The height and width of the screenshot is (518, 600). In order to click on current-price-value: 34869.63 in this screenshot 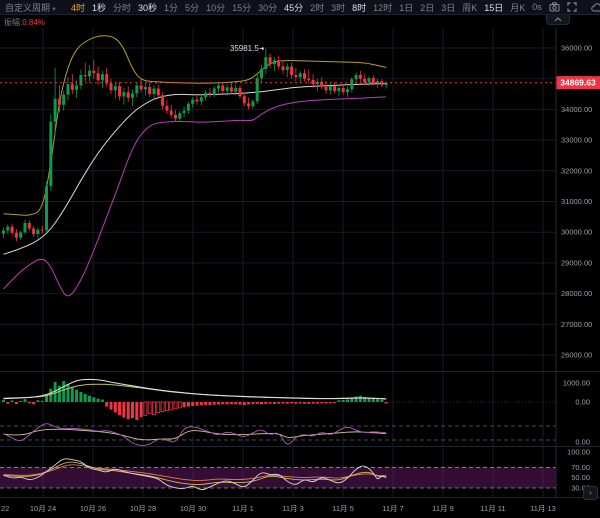, I will do `click(578, 83)`.